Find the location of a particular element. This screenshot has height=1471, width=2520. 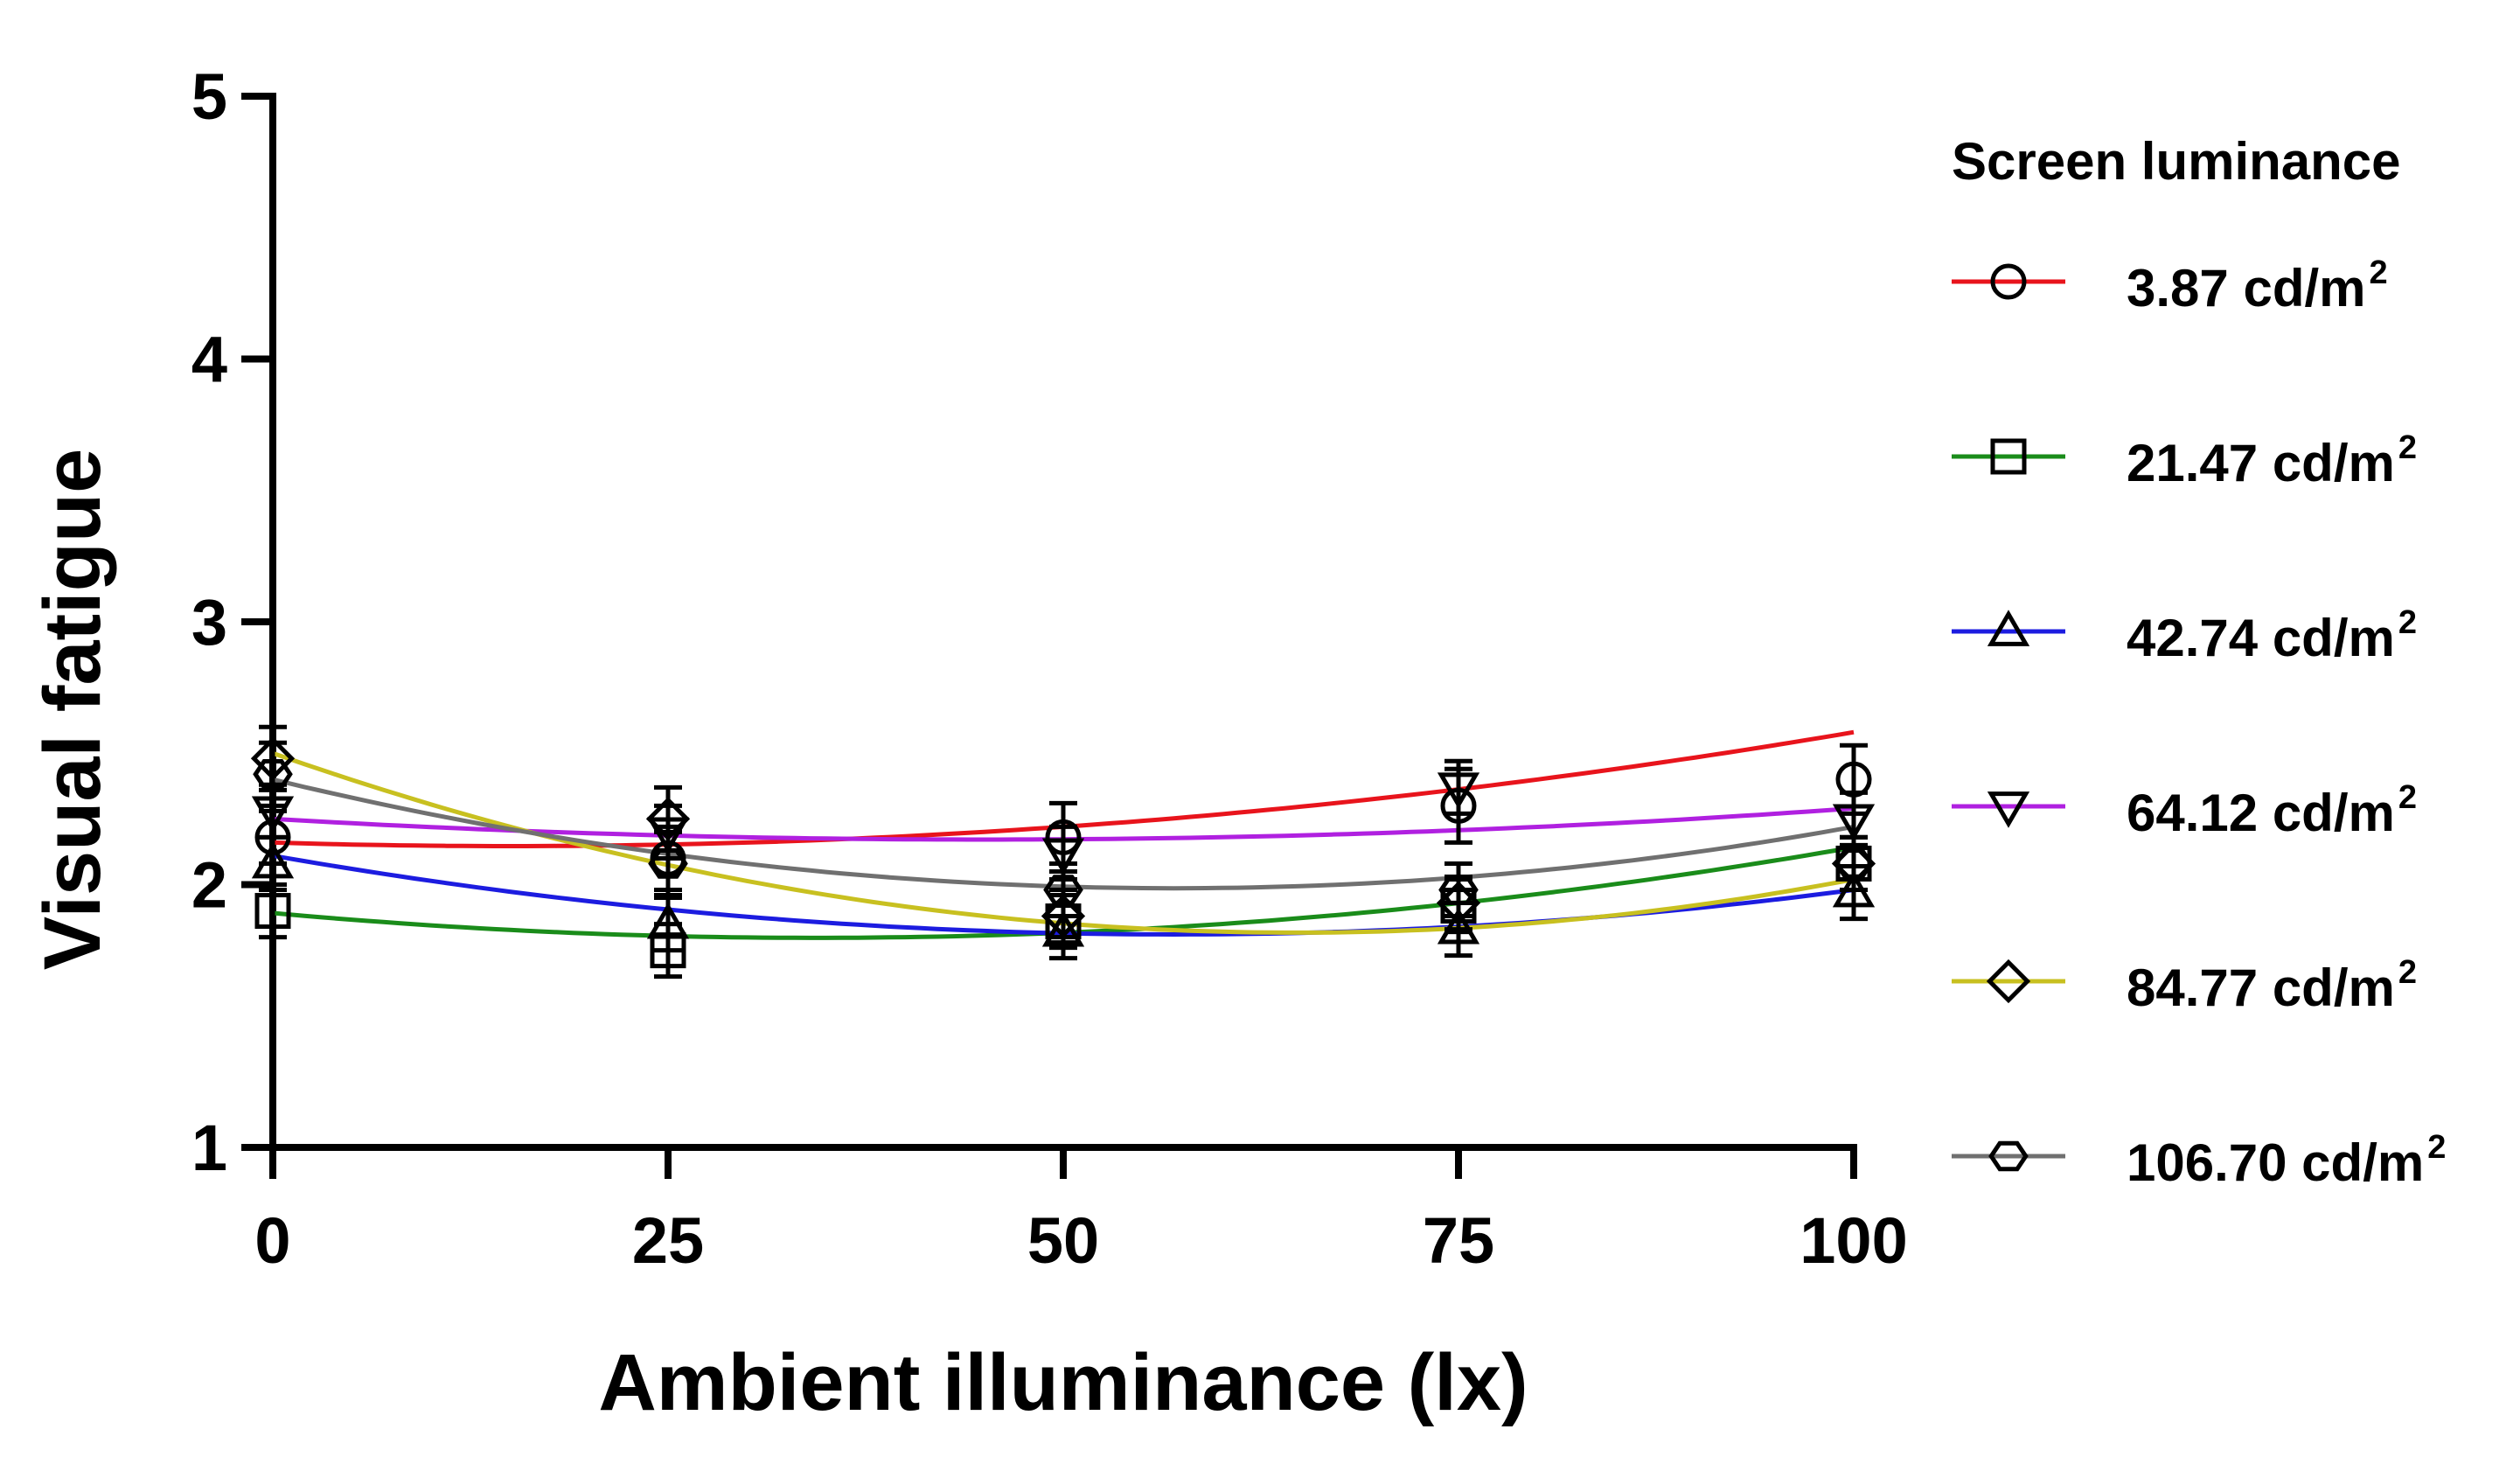

legend-label-4: 64.12 cd/m 2 is located at coordinates (2272, 811).